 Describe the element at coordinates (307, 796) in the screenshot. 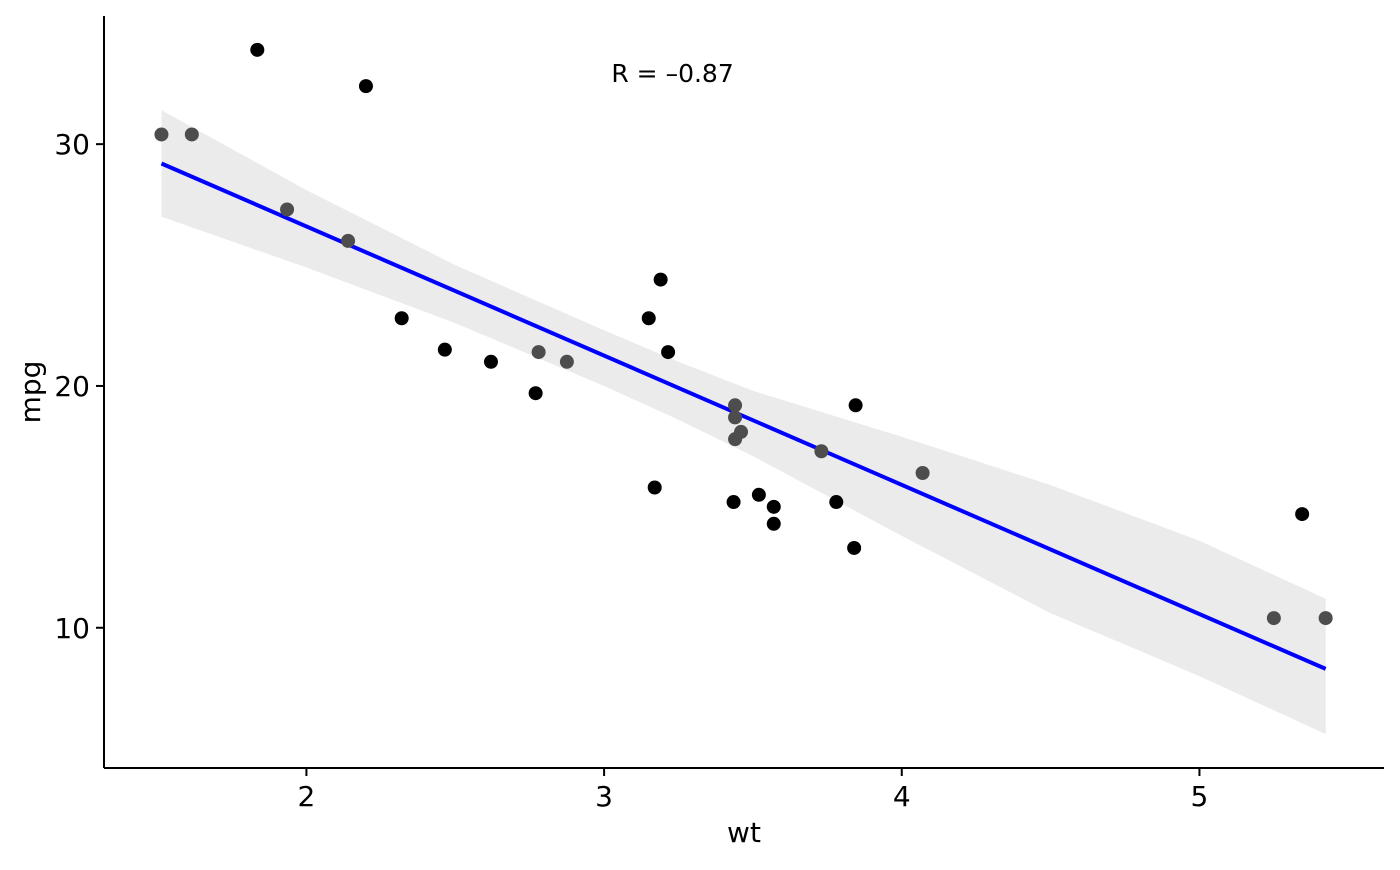

I see `x-tick-label: 2` at that location.